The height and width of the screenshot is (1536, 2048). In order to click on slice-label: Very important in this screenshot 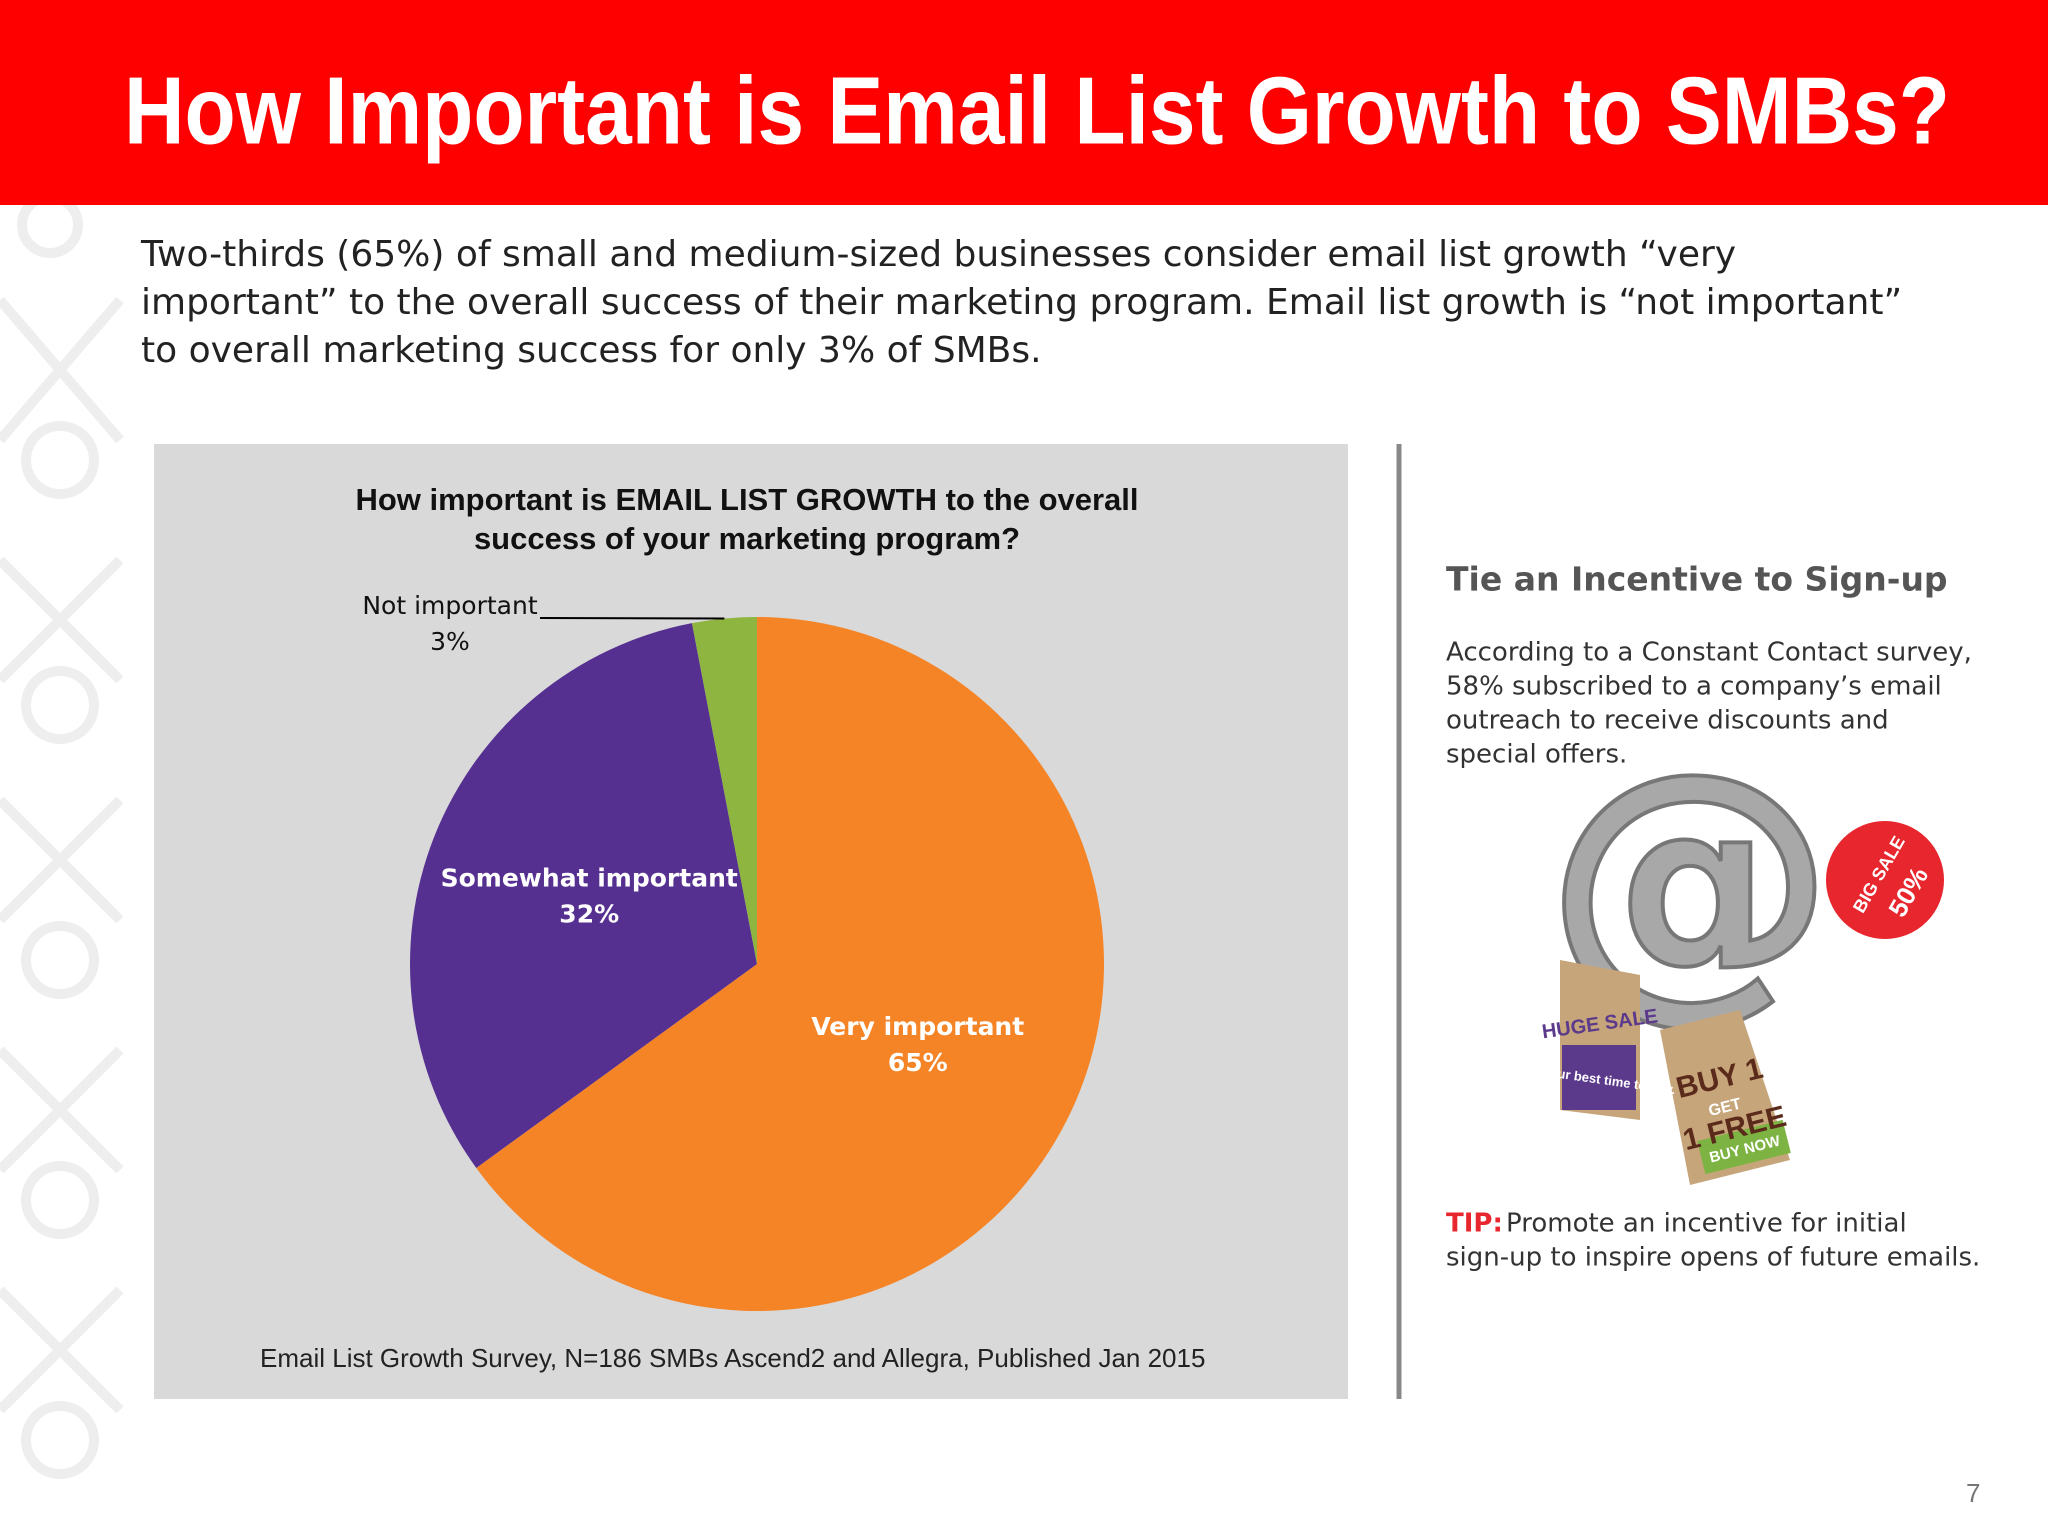, I will do `click(917, 1026)`.